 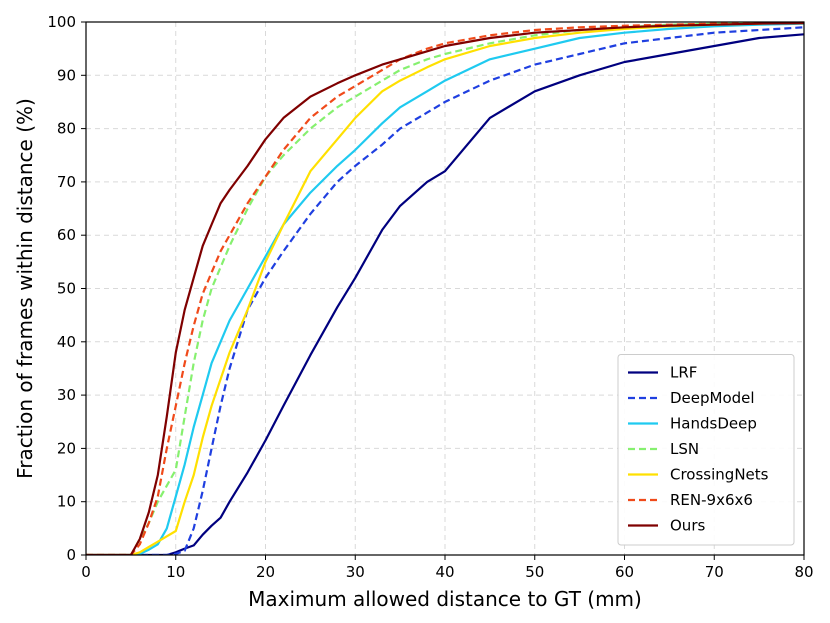 I want to click on x-axis-label: Maximum allowed distance to GT (mm), so click(x=445, y=599).